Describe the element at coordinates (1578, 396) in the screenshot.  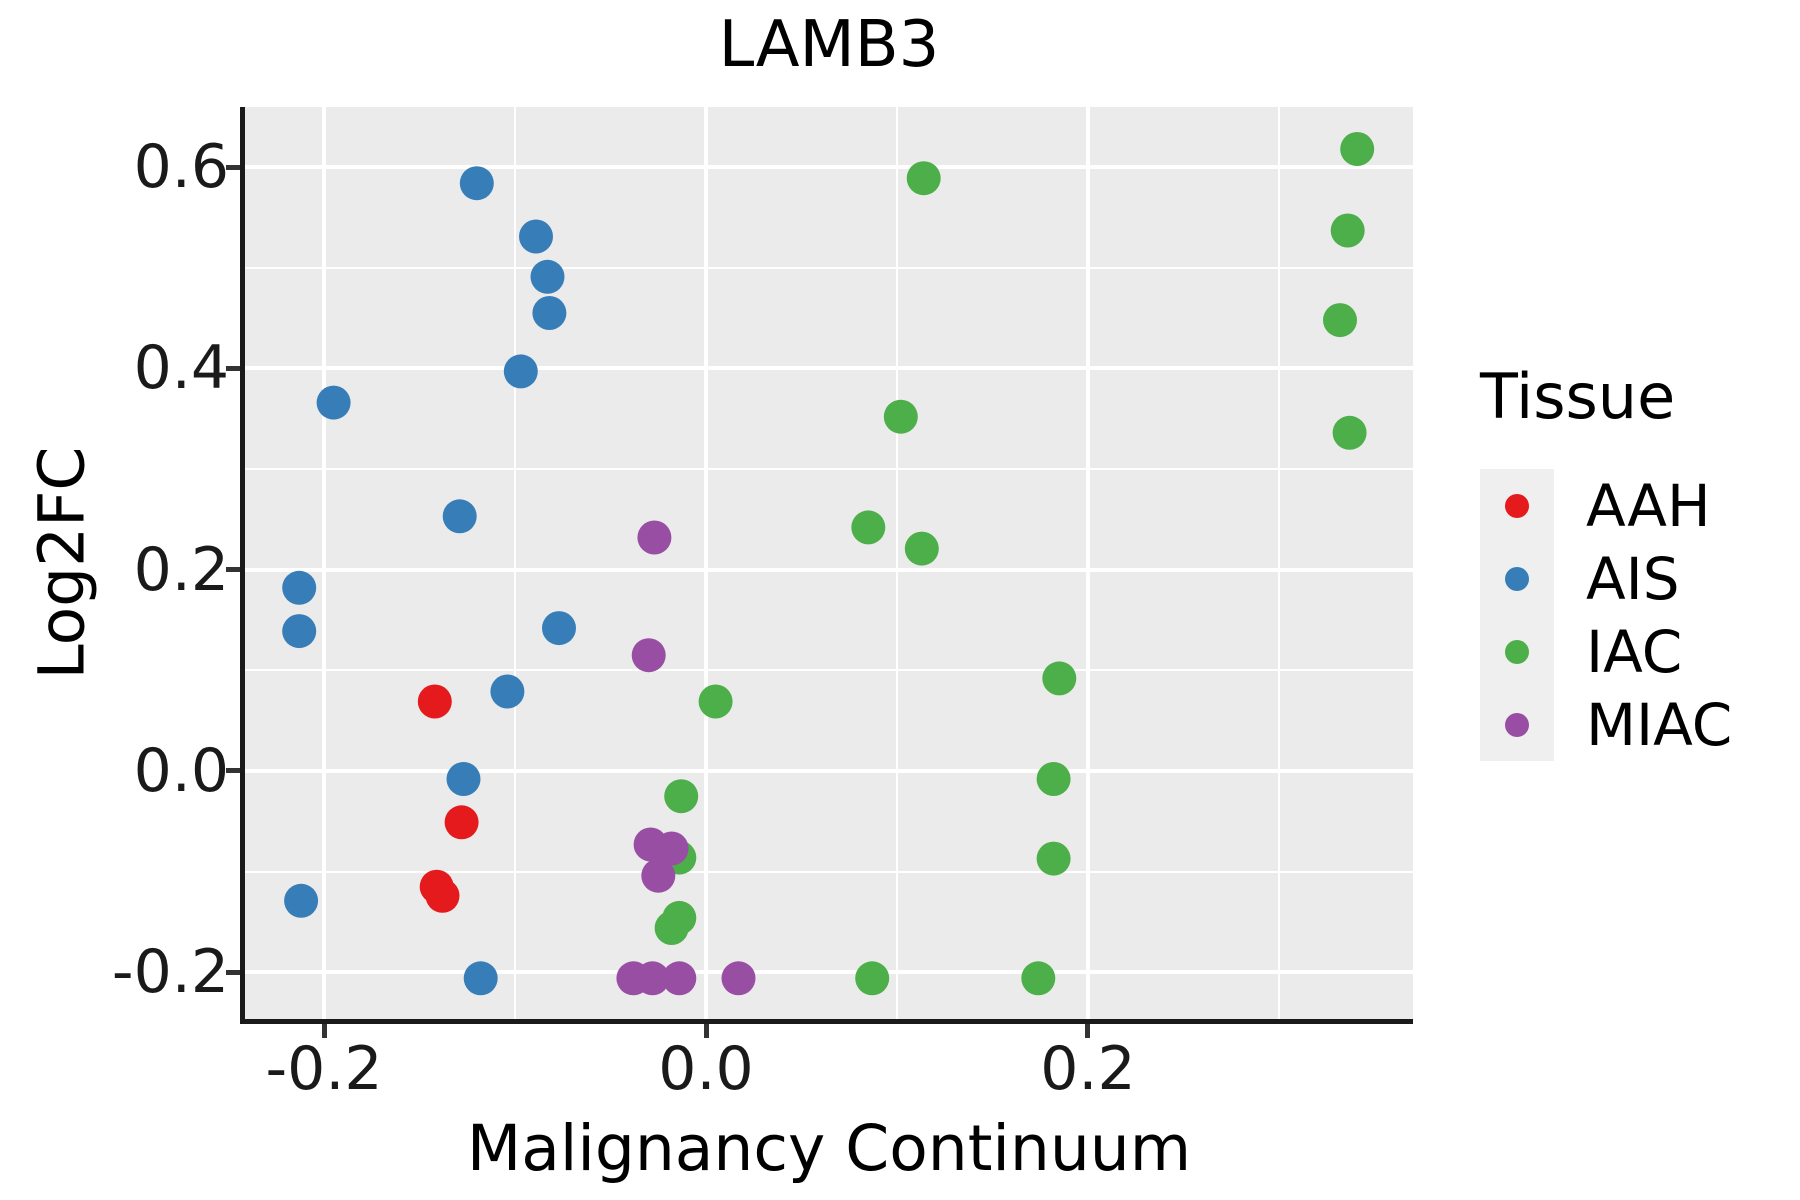
I see `legend-title: Tissue` at that location.